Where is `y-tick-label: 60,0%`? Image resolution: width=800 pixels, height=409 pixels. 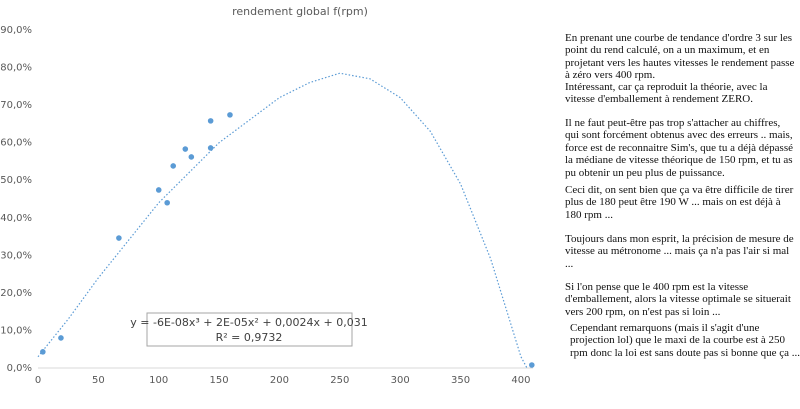 y-tick-label: 60,0% is located at coordinates (16, 143).